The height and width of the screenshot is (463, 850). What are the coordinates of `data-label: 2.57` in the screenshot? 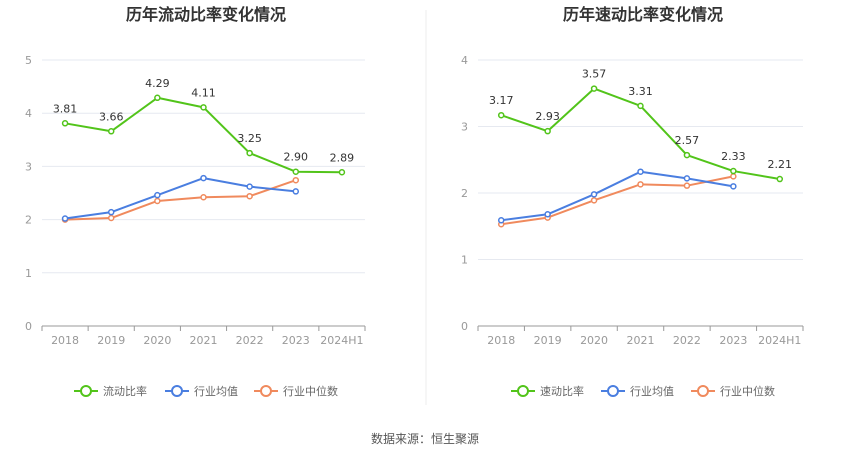 It's located at (687, 140).